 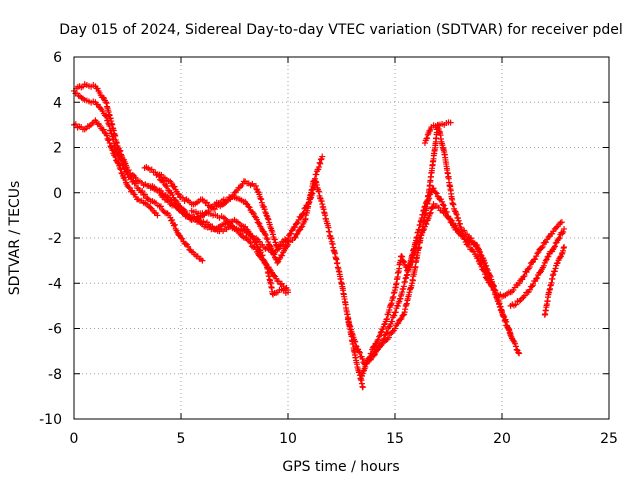 I want to click on x-tick-label: 20, so click(x=502, y=439).